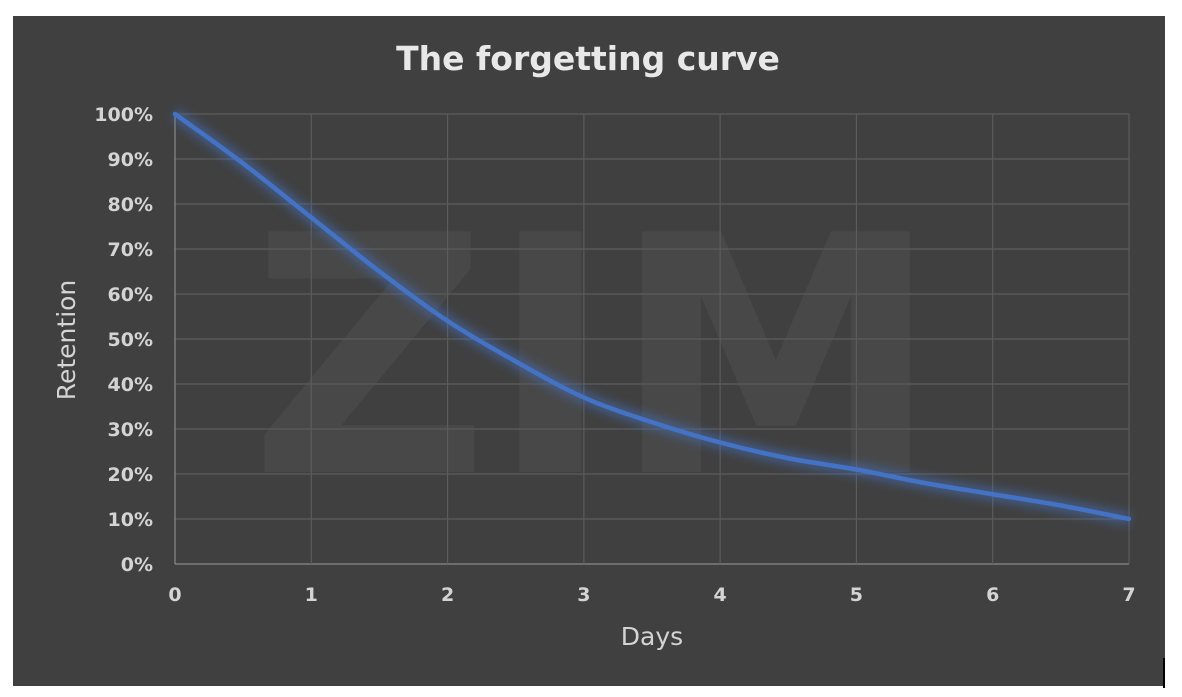 Image resolution: width=1182 pixels, height=697 pixels. I want to click on x-tick-label: 4, so click(720, 595).